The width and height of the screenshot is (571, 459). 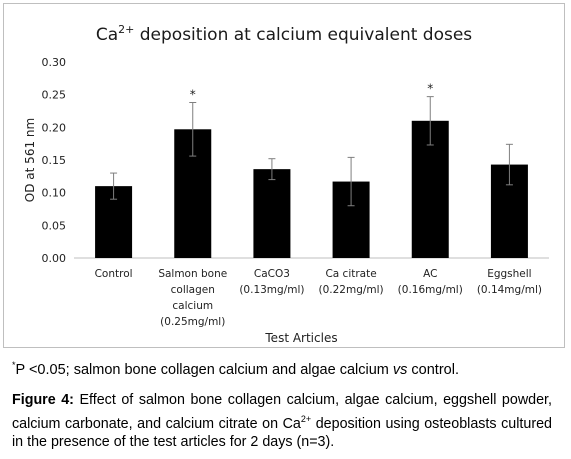 What do you see at coordinates (193, 290) in the screenshot?
I see `x-tick-label: collagen` at bounding box center [193, 290].